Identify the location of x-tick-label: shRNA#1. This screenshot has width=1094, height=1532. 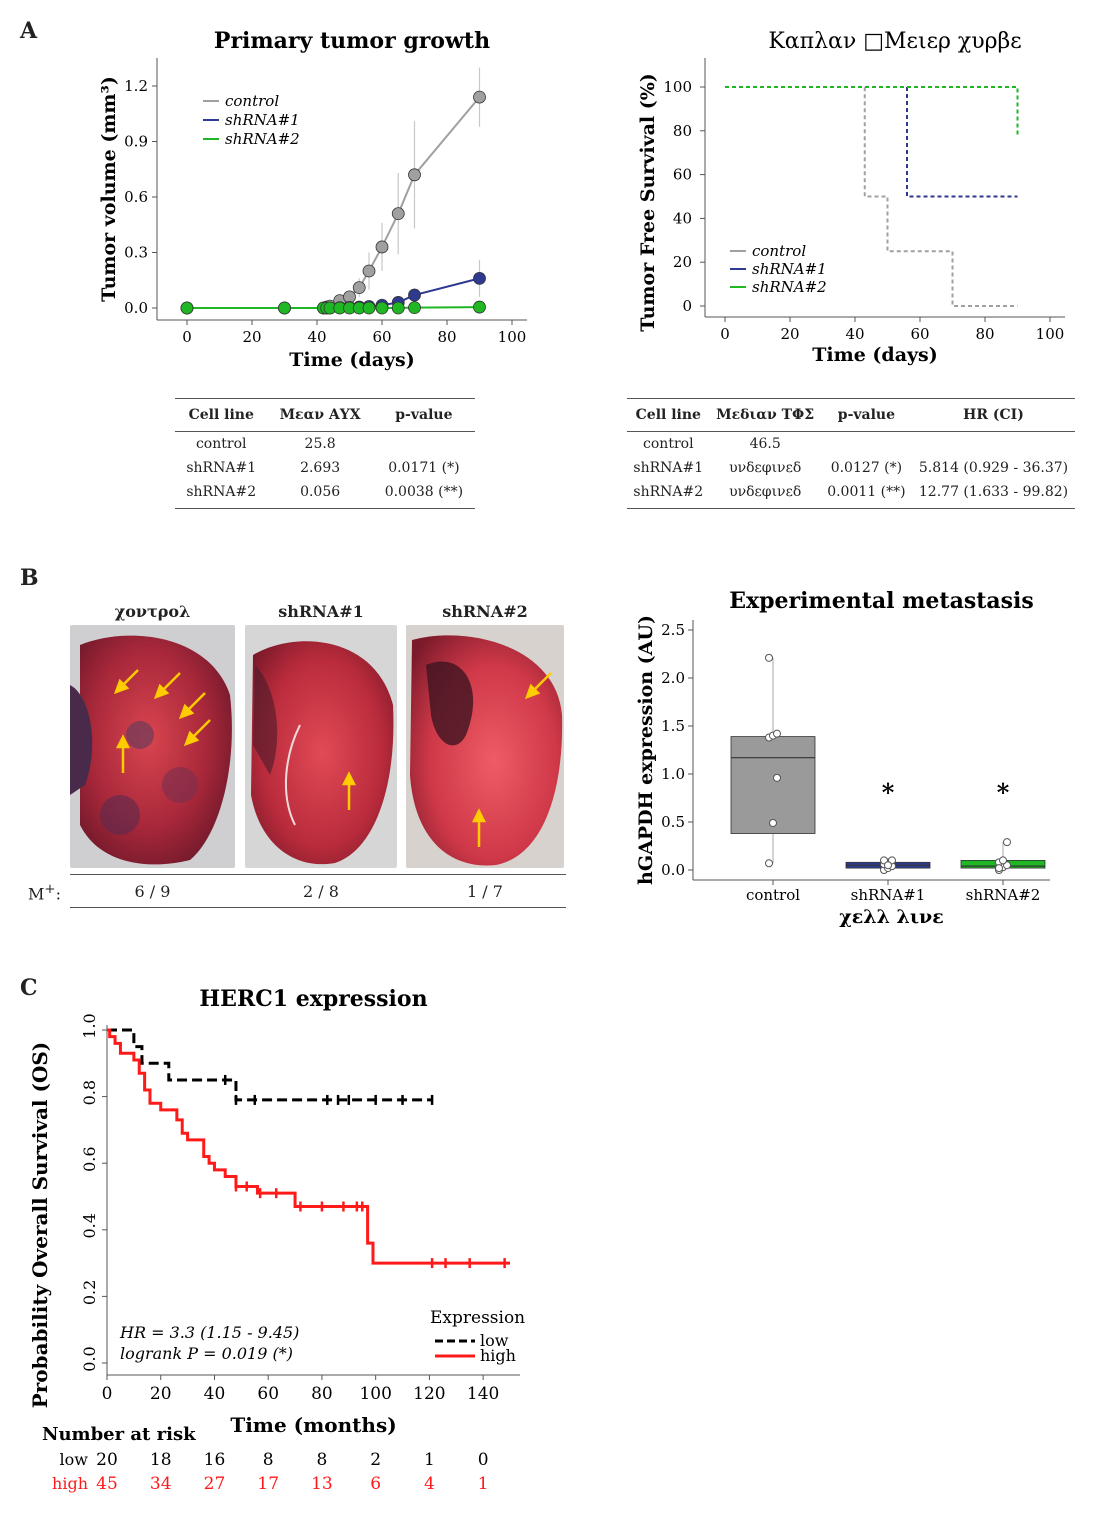
(888, 895).